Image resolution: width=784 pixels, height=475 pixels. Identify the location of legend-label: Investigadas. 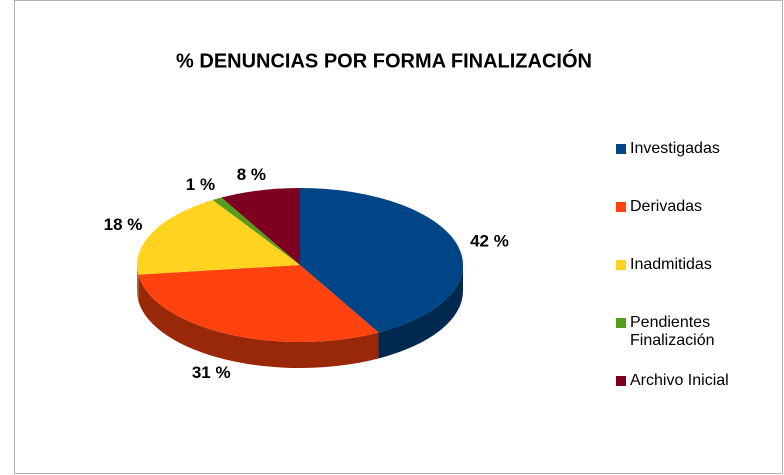
(675, 148).